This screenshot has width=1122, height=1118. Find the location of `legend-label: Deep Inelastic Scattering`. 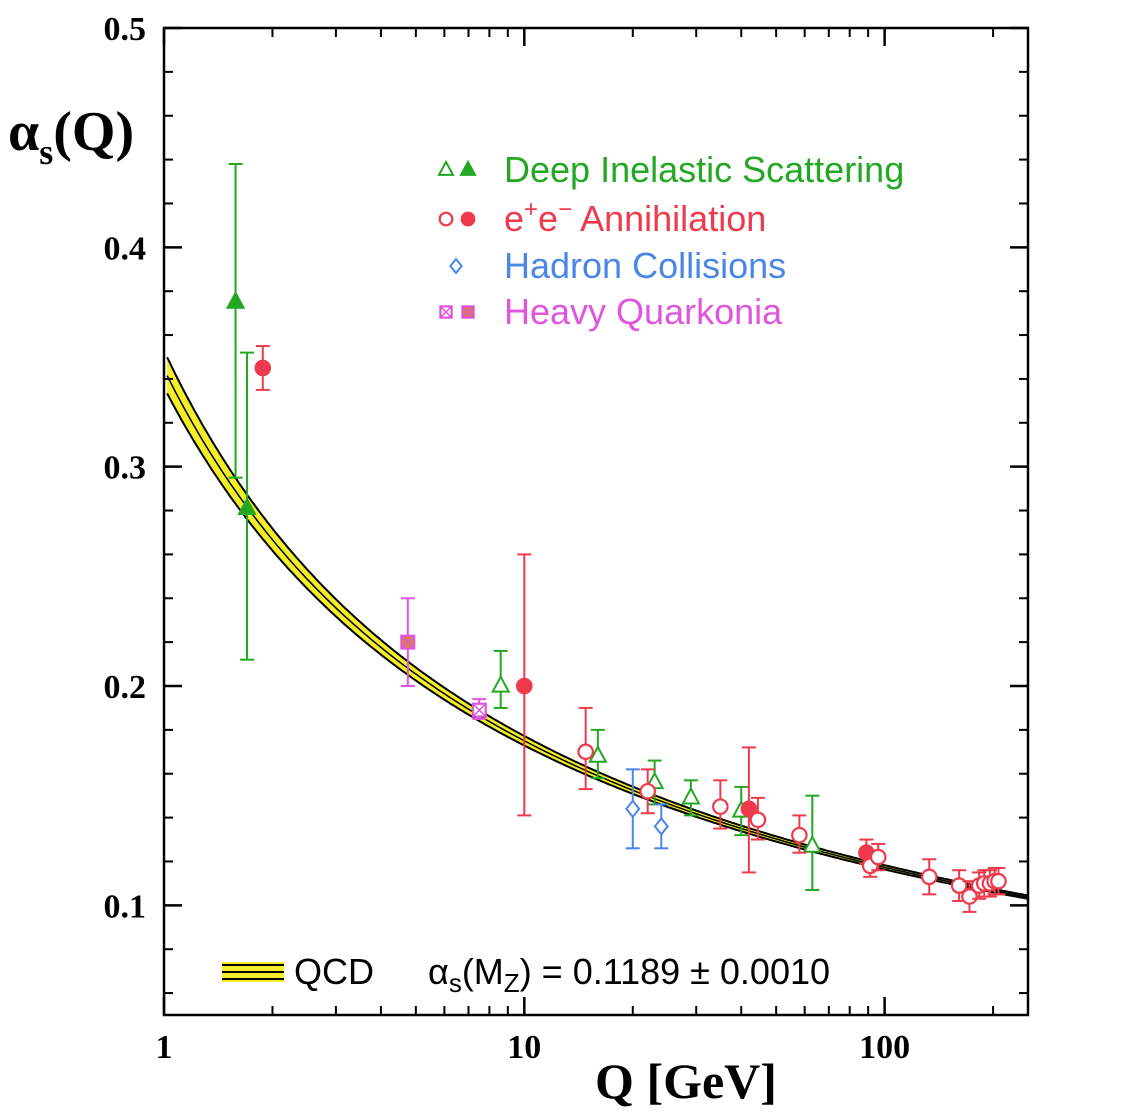

legend-label: Deep Inelastic Scattering is located at coordinates (704, 169).